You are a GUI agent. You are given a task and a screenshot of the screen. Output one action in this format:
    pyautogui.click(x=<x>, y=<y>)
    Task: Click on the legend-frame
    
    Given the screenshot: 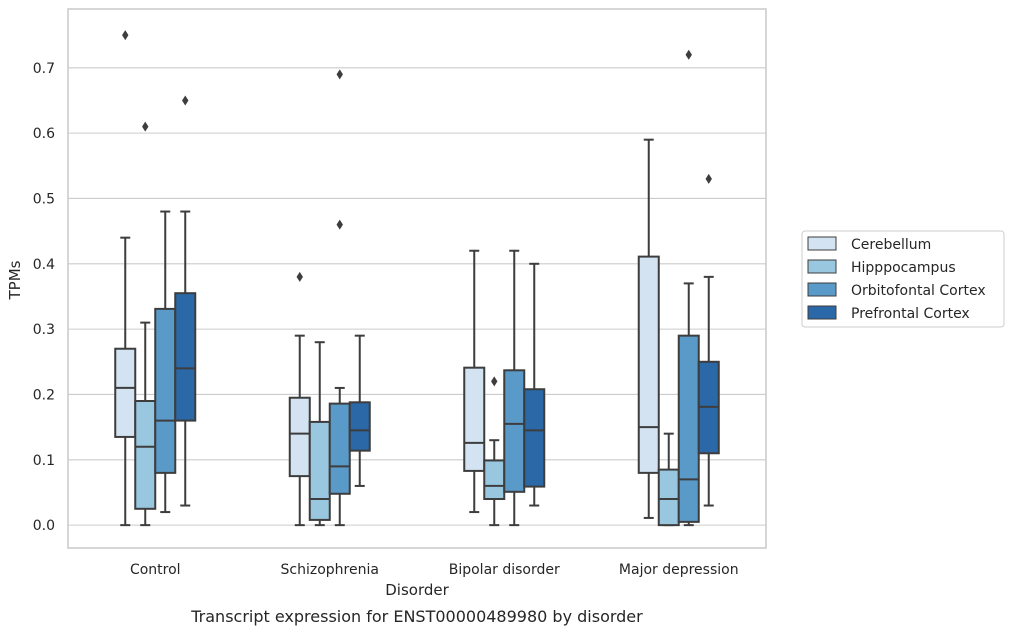 What is the action you would take?
    pyautogui.click(x=903, y=279)
    